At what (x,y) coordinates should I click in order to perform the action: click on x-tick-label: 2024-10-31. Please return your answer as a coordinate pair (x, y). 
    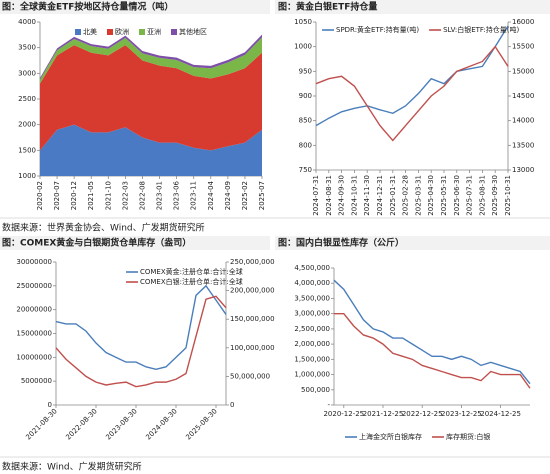
    Looking at the image, I should click on (354, 195).